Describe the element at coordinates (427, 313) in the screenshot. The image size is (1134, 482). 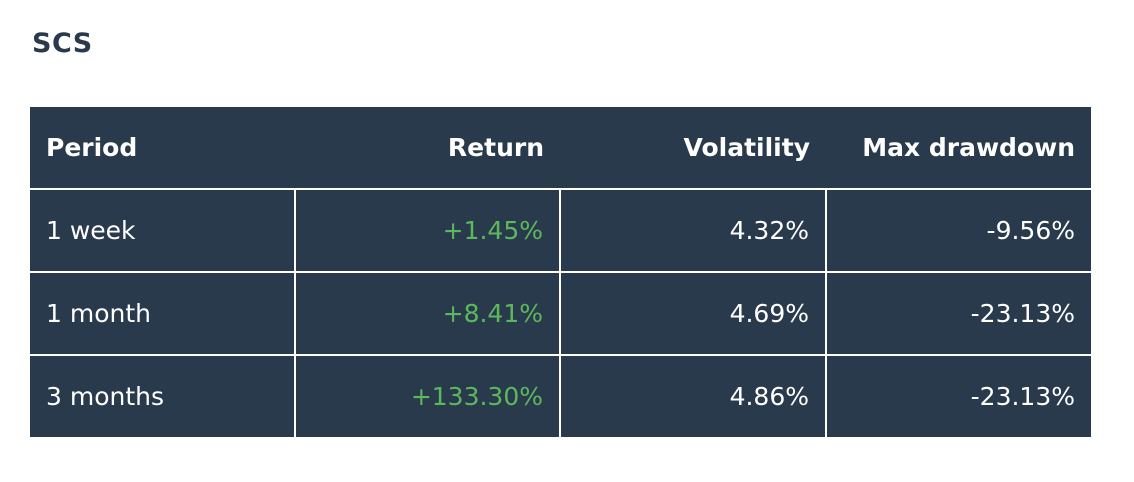
I see `cell-return: +8.41%` at that location.